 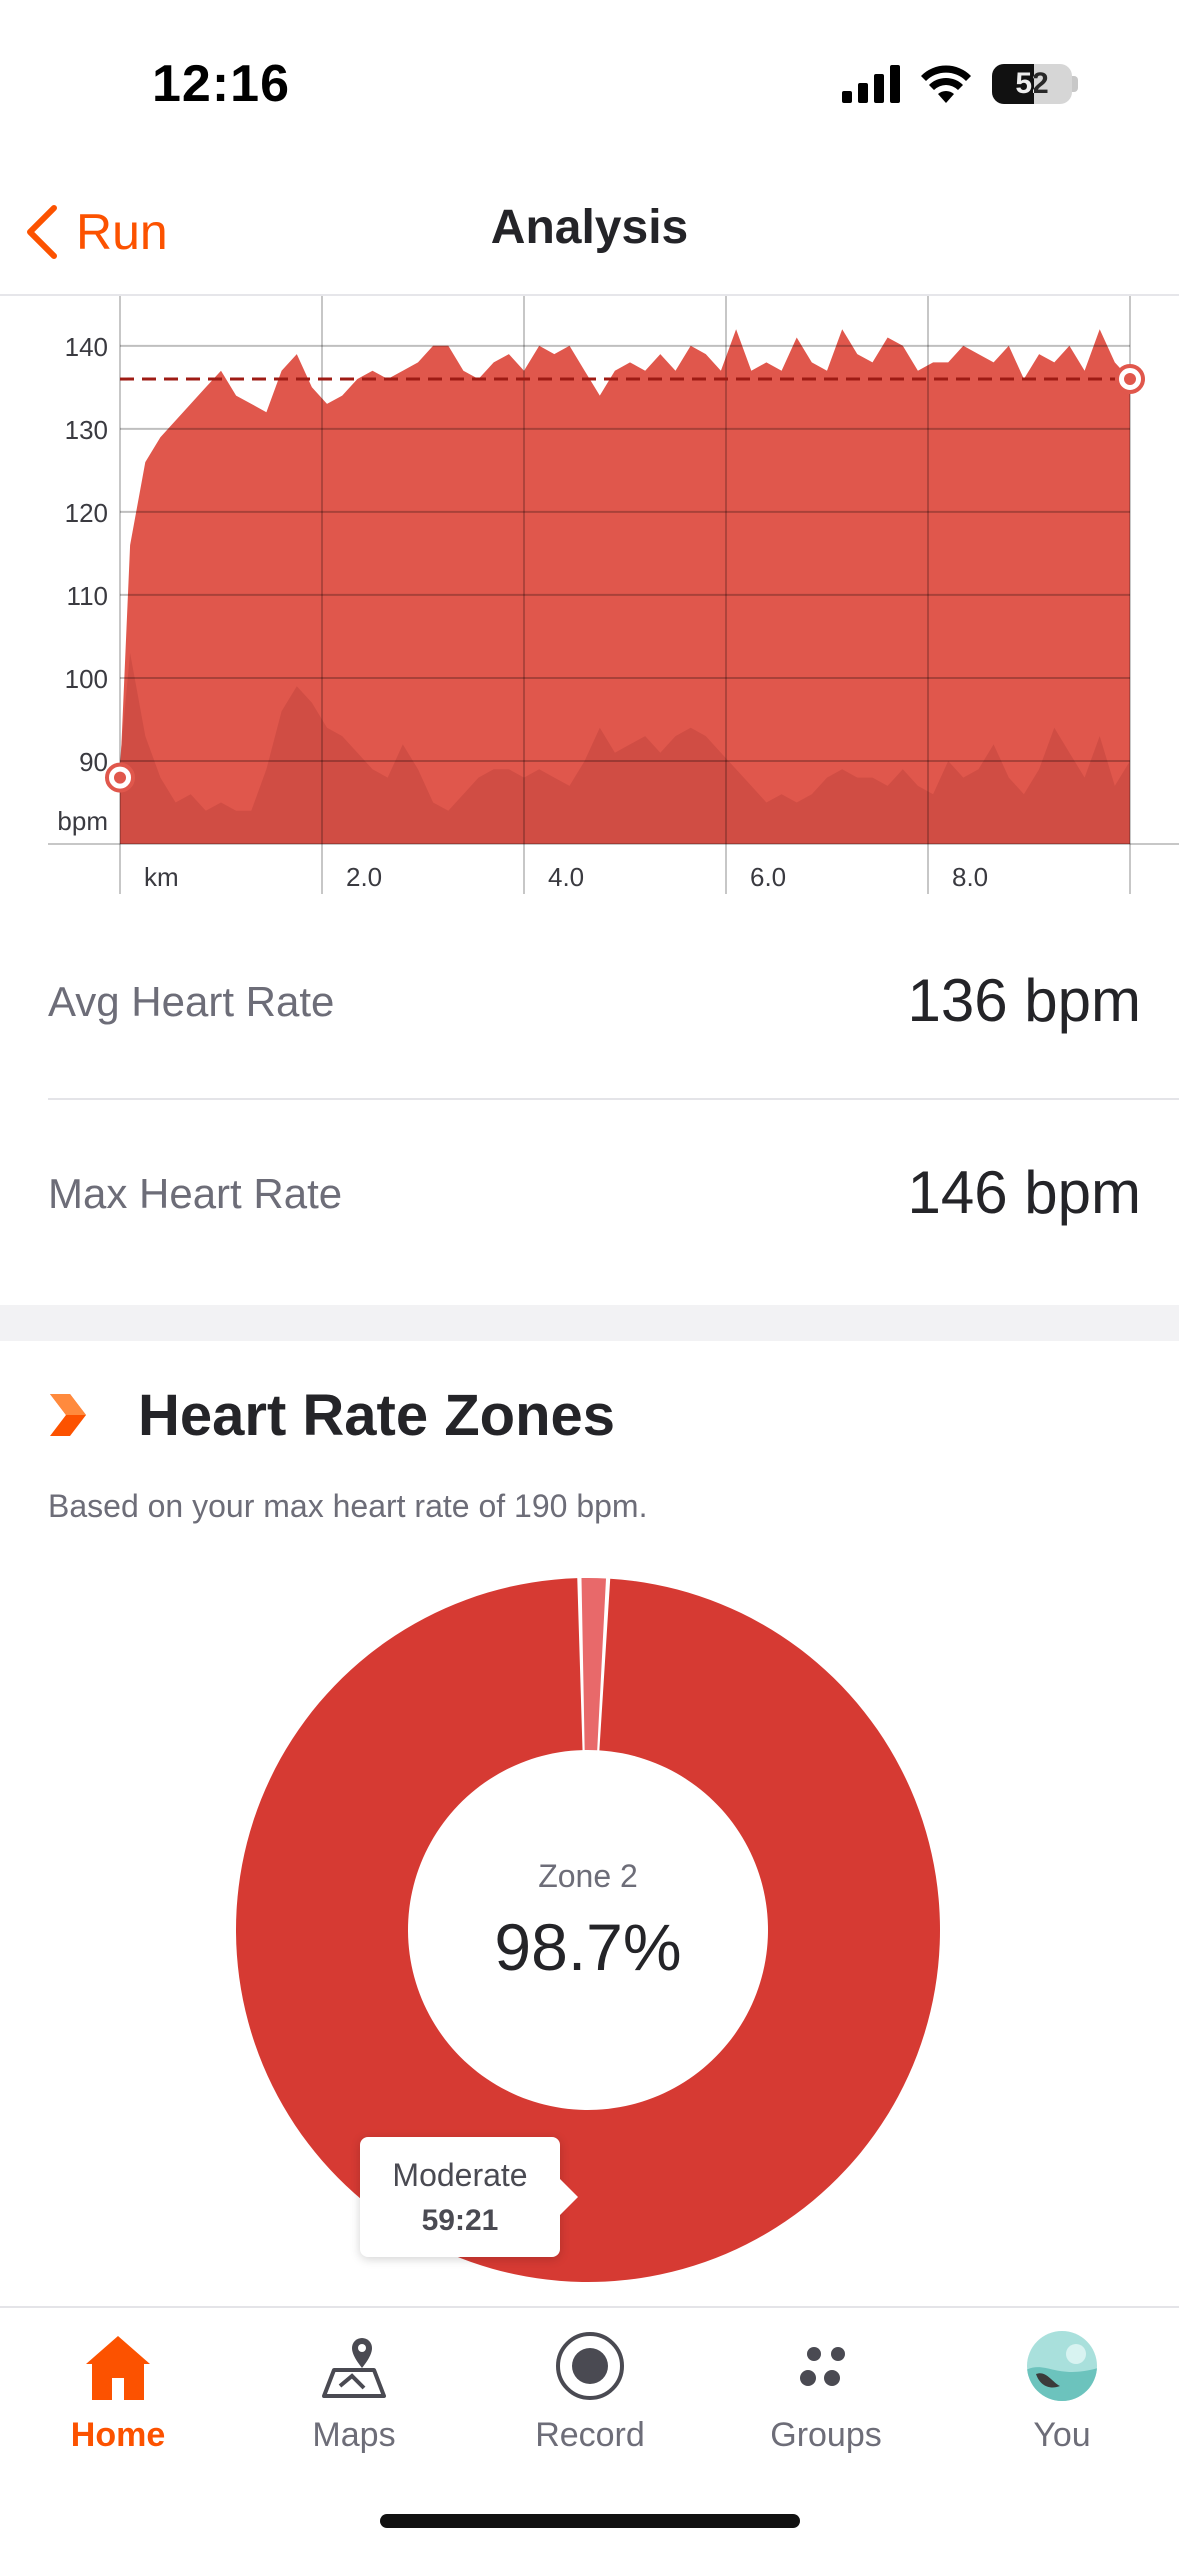 I want to click on groups-icon, so click(x=822, y=2366).